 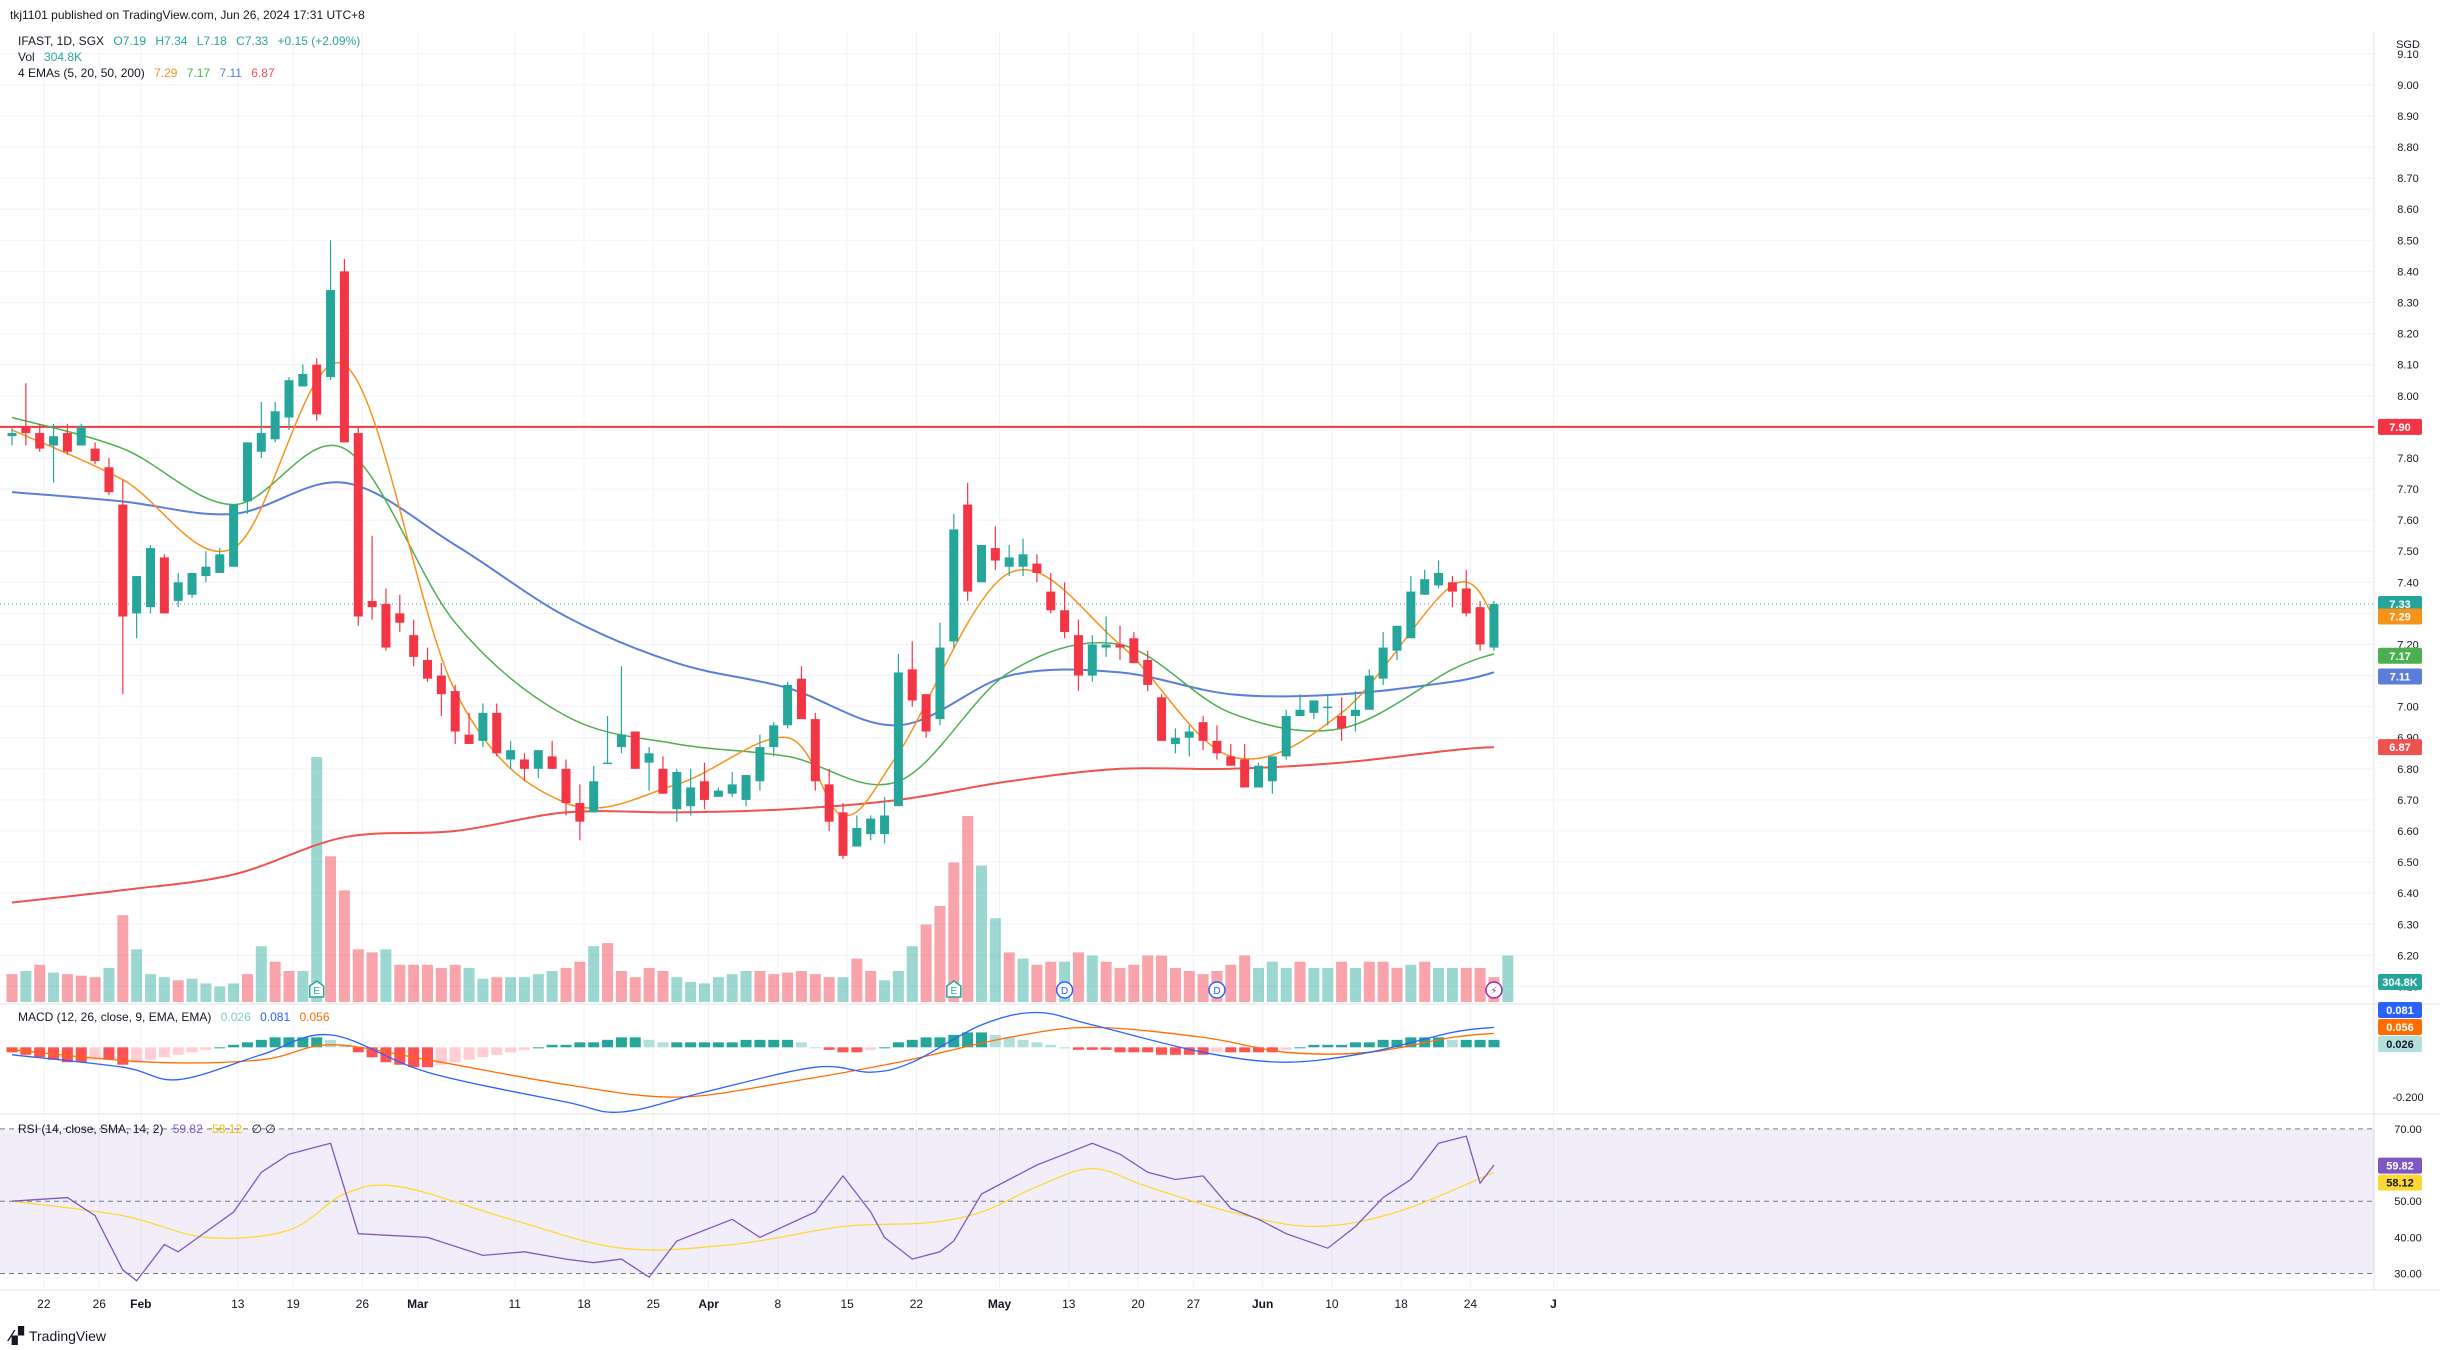 What do you see at coordinates (2407, 397) in the screenshot?
I see `price-tick-label: 8.00` at bounding box center [2407, 397].